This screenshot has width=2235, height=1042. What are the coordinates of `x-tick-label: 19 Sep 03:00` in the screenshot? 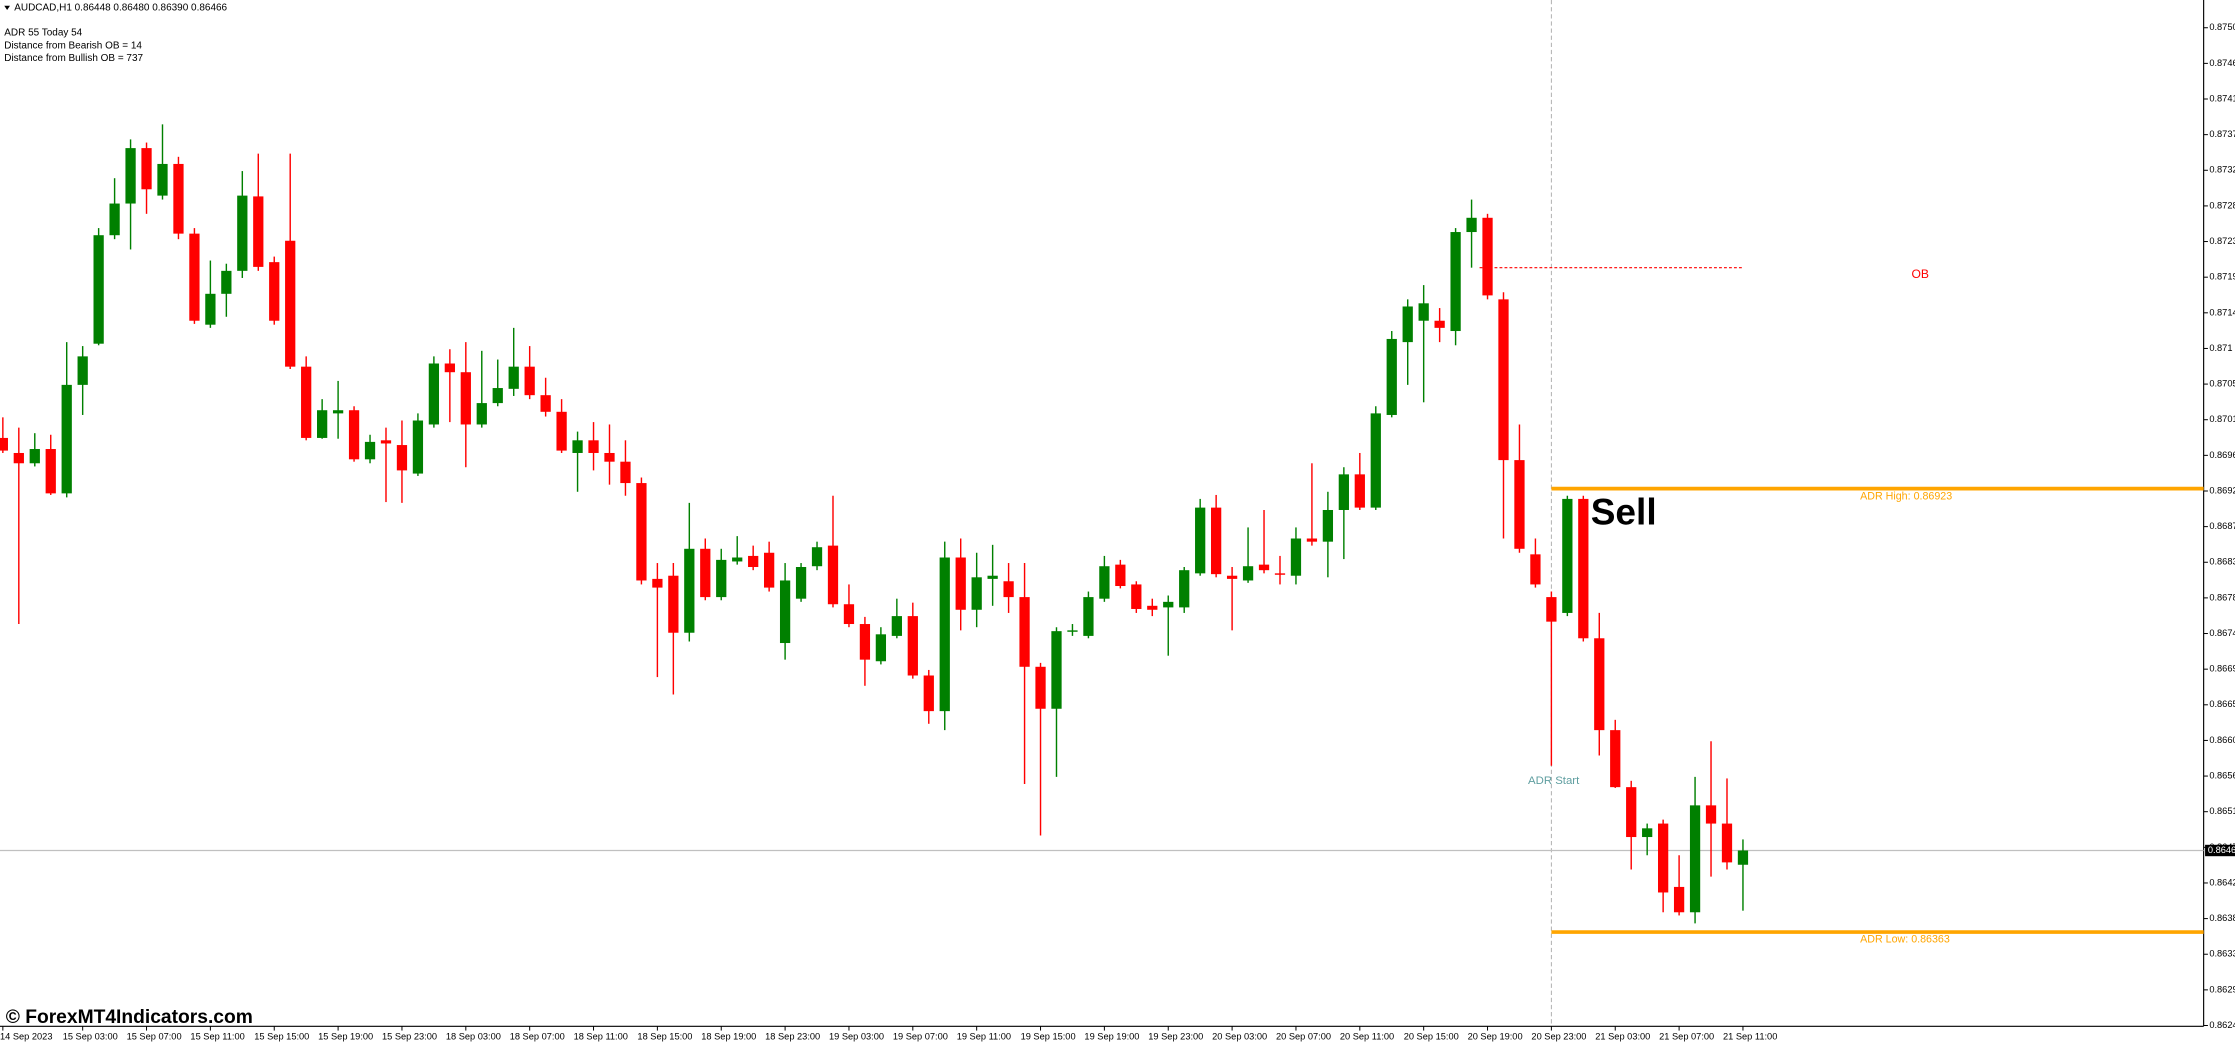 It's located at (856, 1036).